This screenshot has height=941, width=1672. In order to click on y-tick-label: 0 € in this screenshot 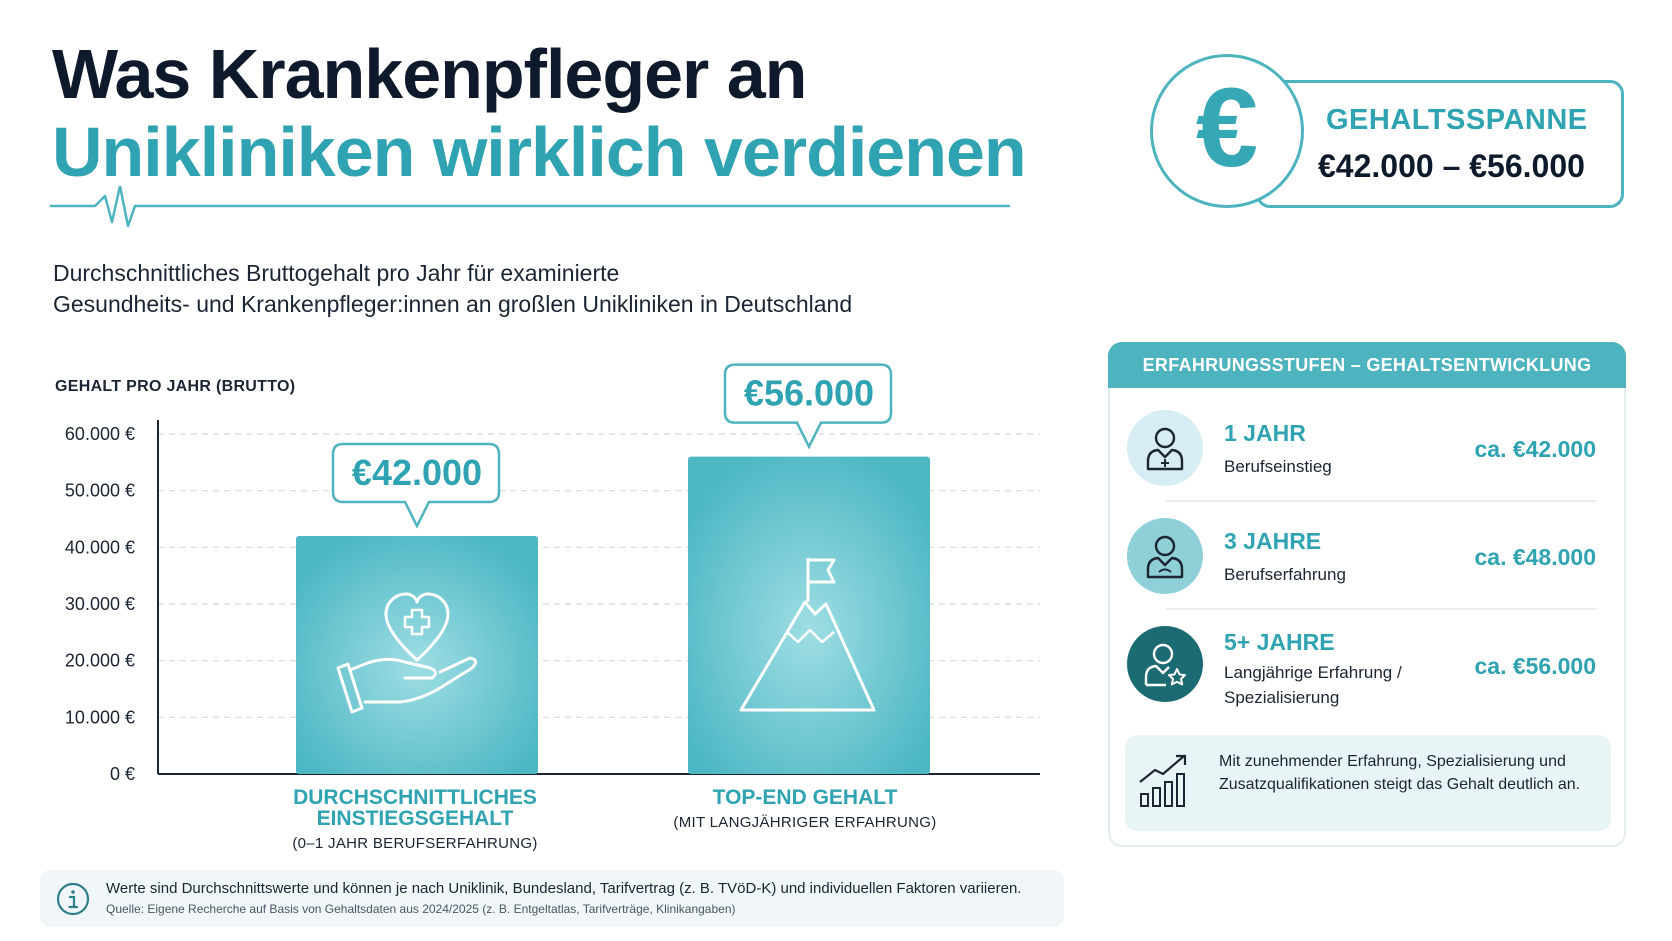, I will do `click(122, 774)`.